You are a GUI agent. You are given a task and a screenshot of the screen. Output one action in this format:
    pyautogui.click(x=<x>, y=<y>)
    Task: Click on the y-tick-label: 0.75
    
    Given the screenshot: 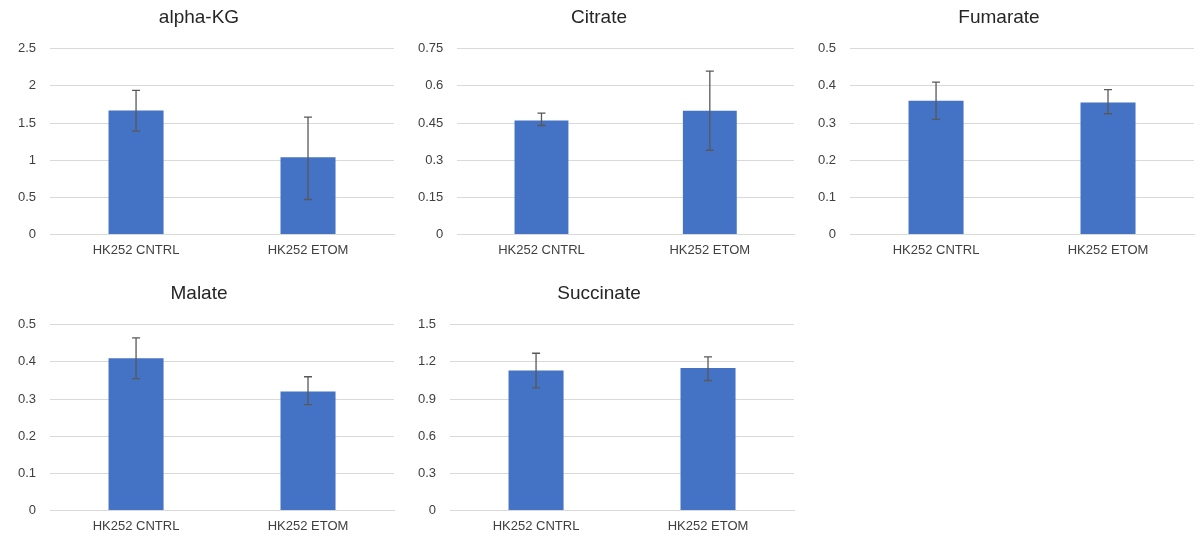 What is the action you would take?
    pyautogui.click(x=430, y=48)
    